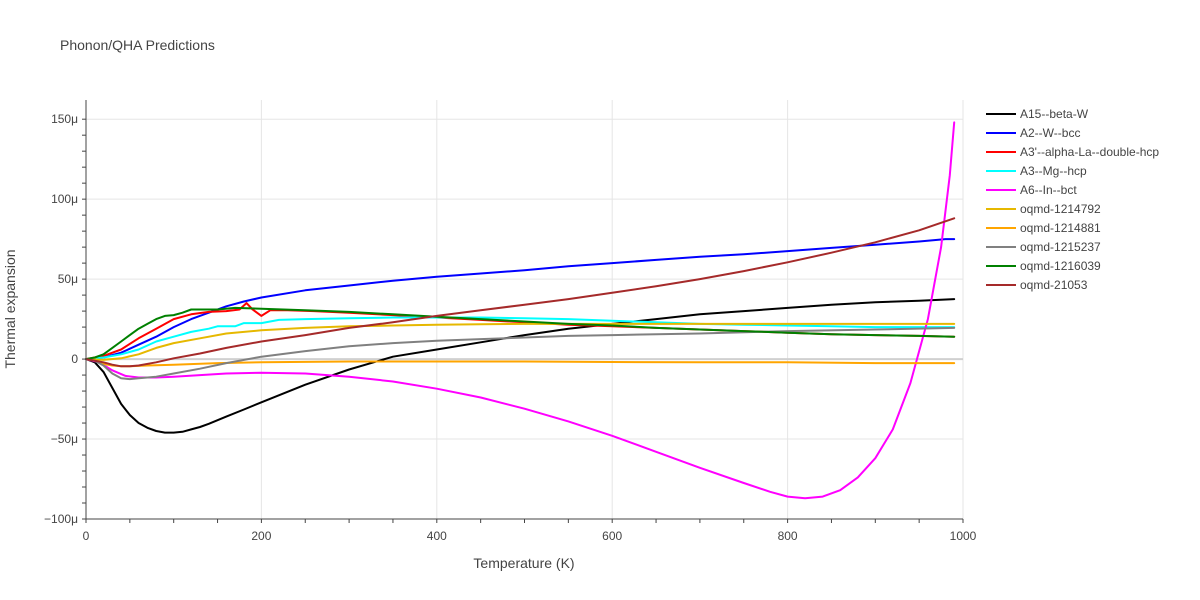 The image size is (1200, 600). Describe the element at coordinates (1060, 247) in the screenshot. I see `legend-label: oqmd-1215237` at that location.